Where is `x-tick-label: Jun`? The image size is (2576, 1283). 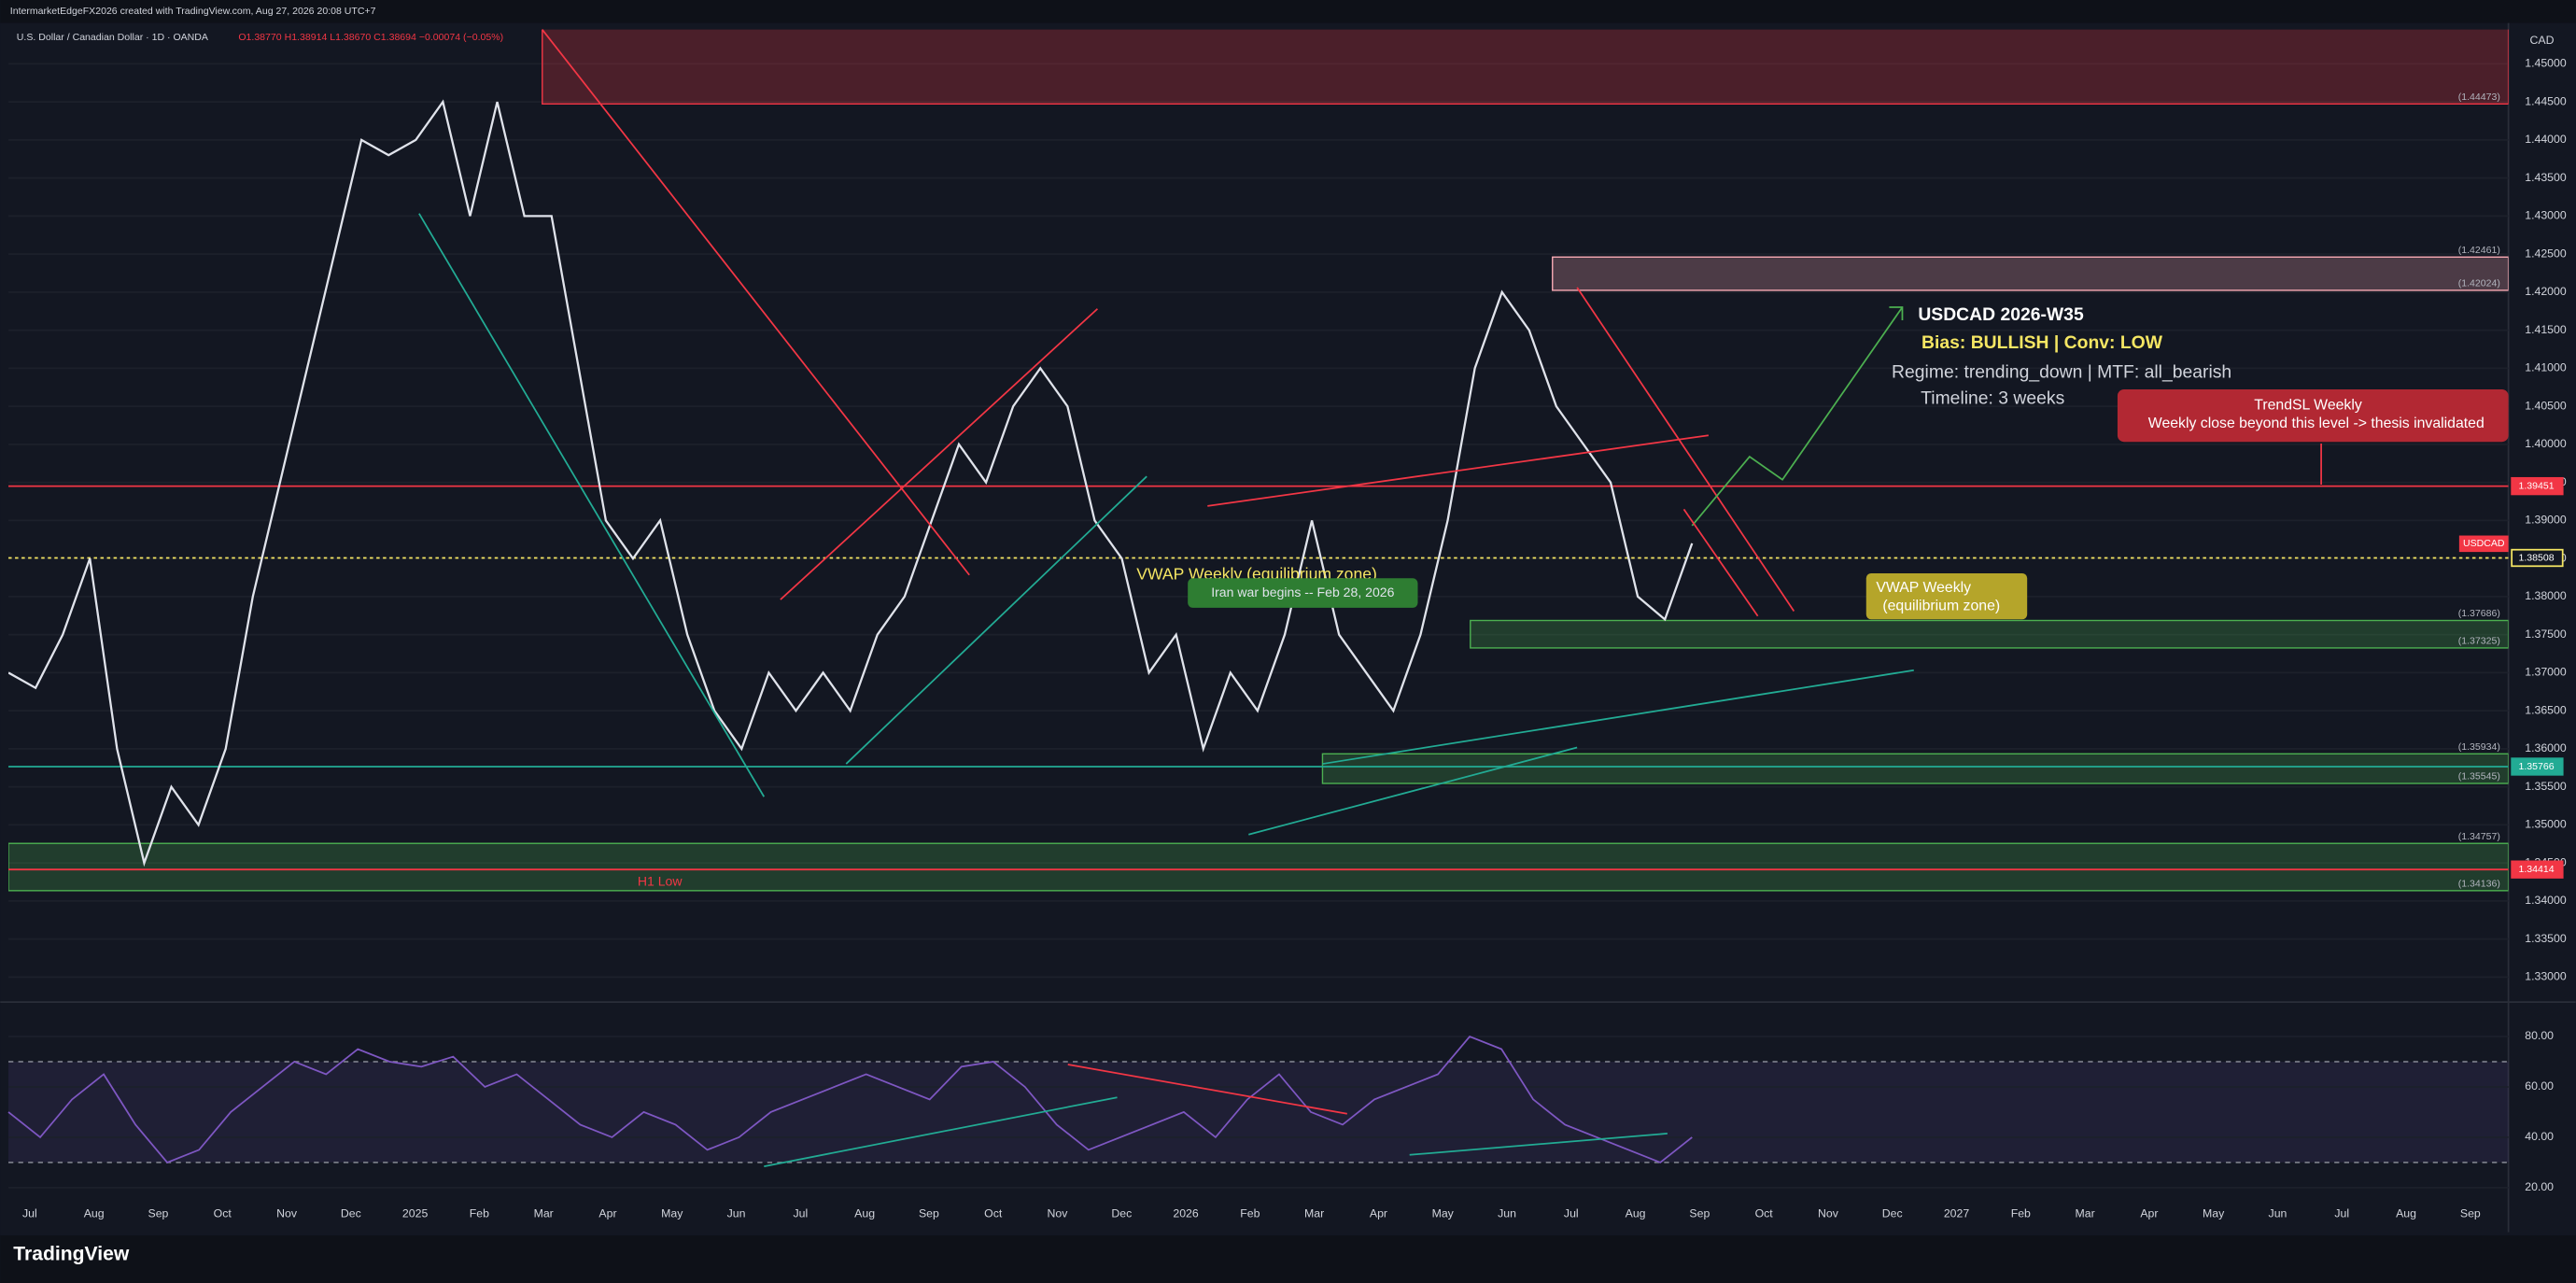
x-tick-label: Jun is located at coordinates (2278, 1213).